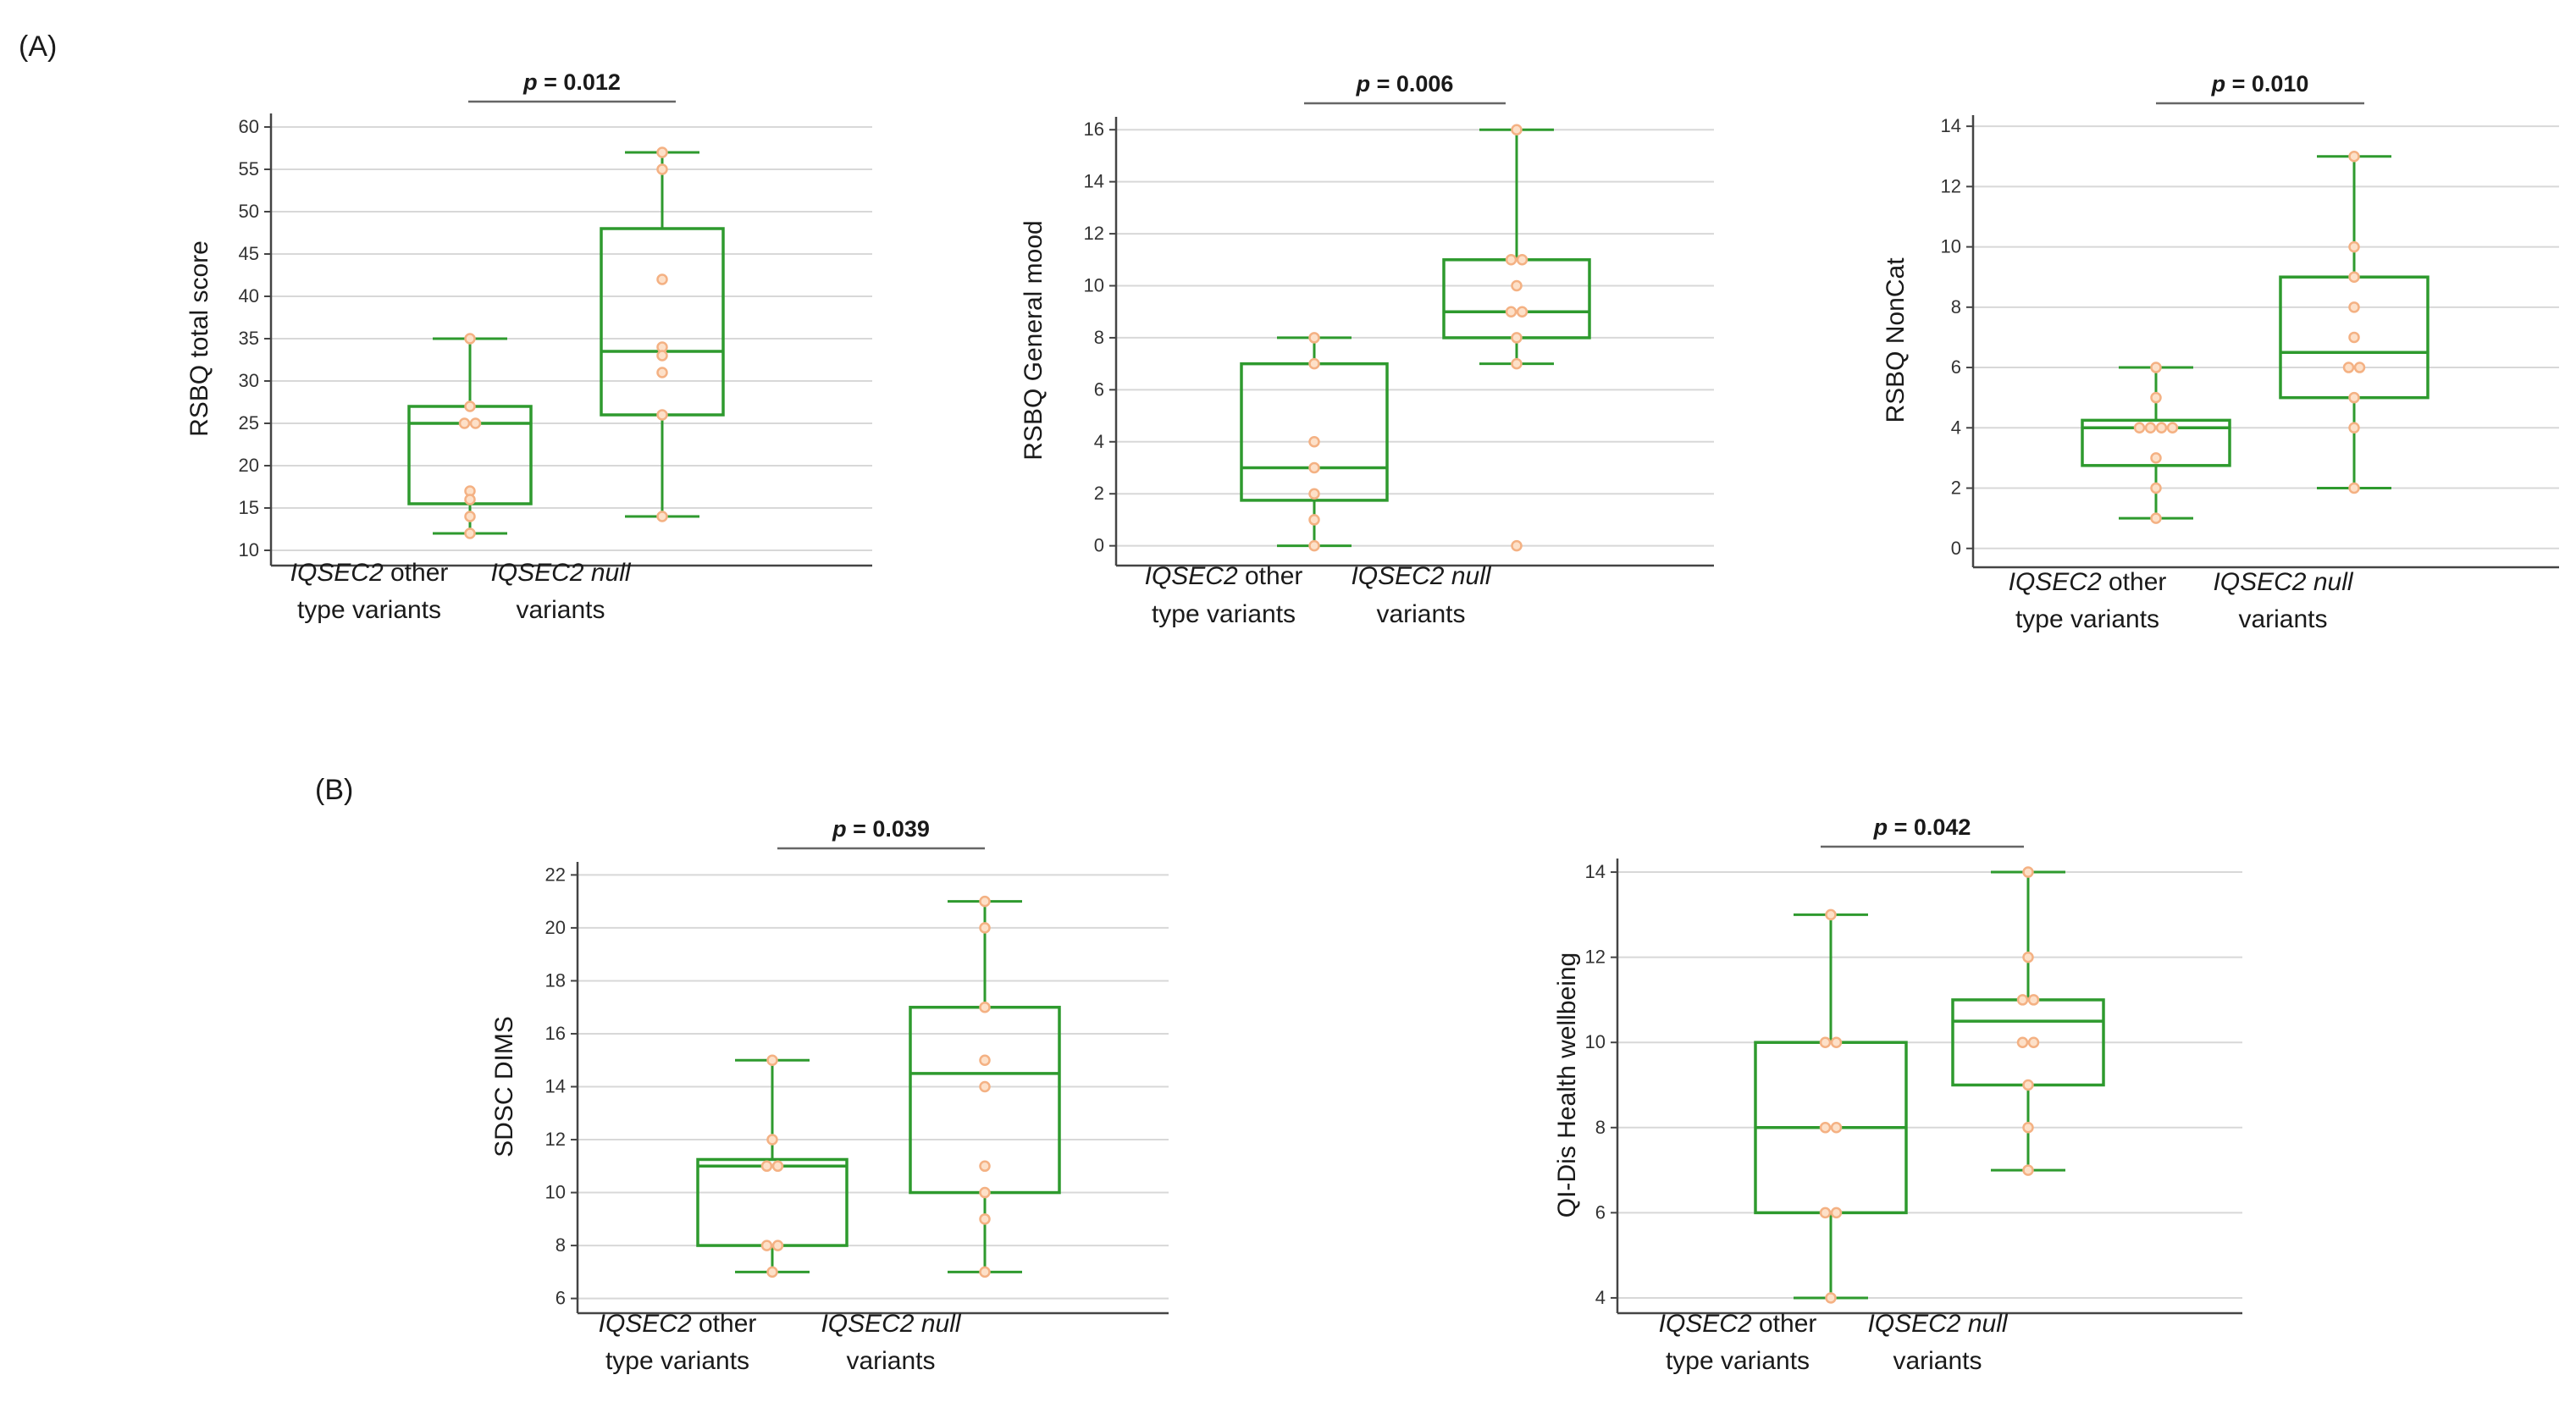  I want to click on y-tick-label: 2, so click(1956, 489).